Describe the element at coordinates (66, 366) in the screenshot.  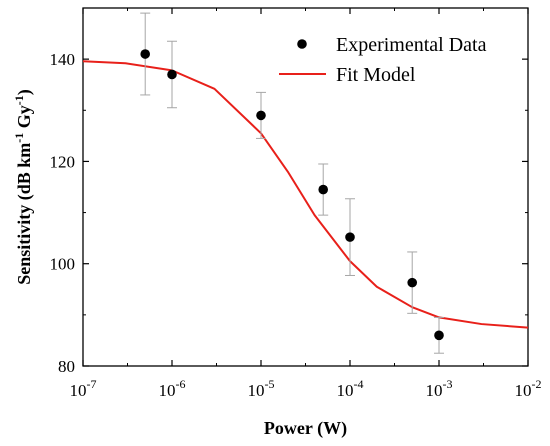
I see `y-tick-label: 80` at that location.